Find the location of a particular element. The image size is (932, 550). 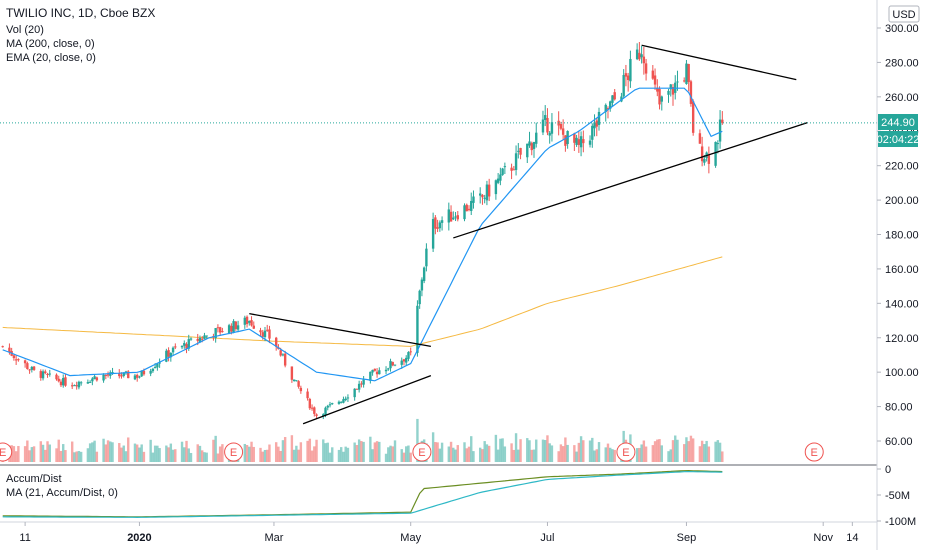

price-tick-label: 100.00 is located at coordinates (902, 373).